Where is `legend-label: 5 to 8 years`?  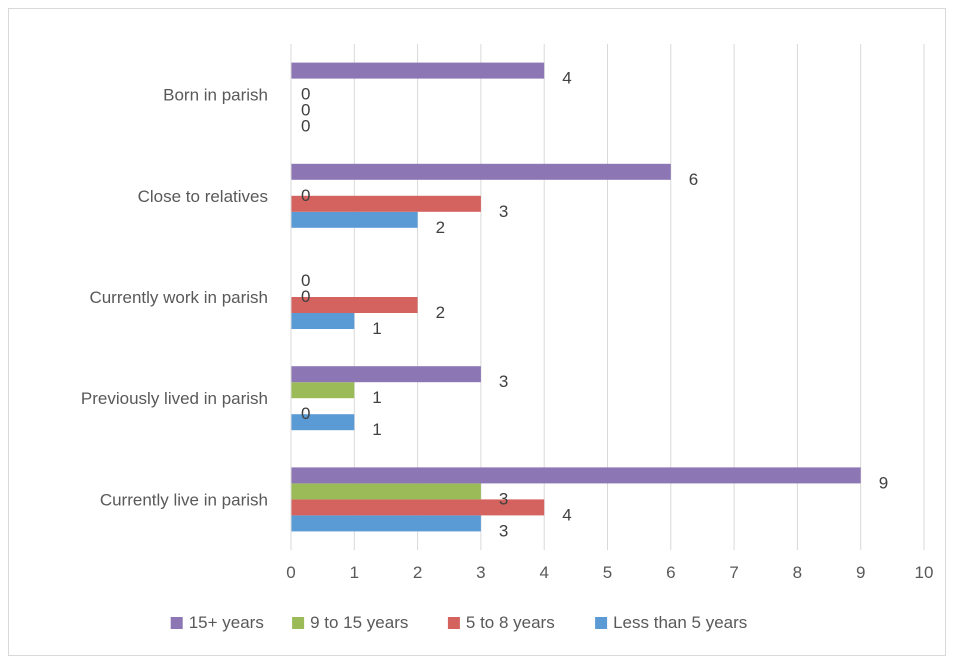 legend-label: 5 to 8 years is located at coordinates (510, 622).